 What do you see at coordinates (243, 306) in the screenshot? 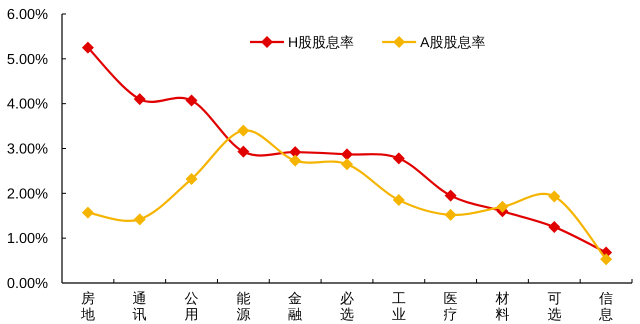
I see `x-tick-label: 能源` at bounding box center [243, 306].